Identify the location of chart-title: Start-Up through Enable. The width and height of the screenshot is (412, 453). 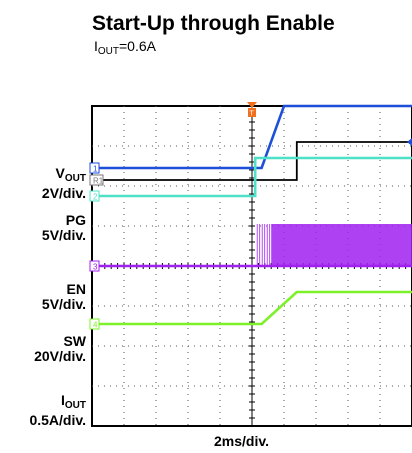
(213, 23).